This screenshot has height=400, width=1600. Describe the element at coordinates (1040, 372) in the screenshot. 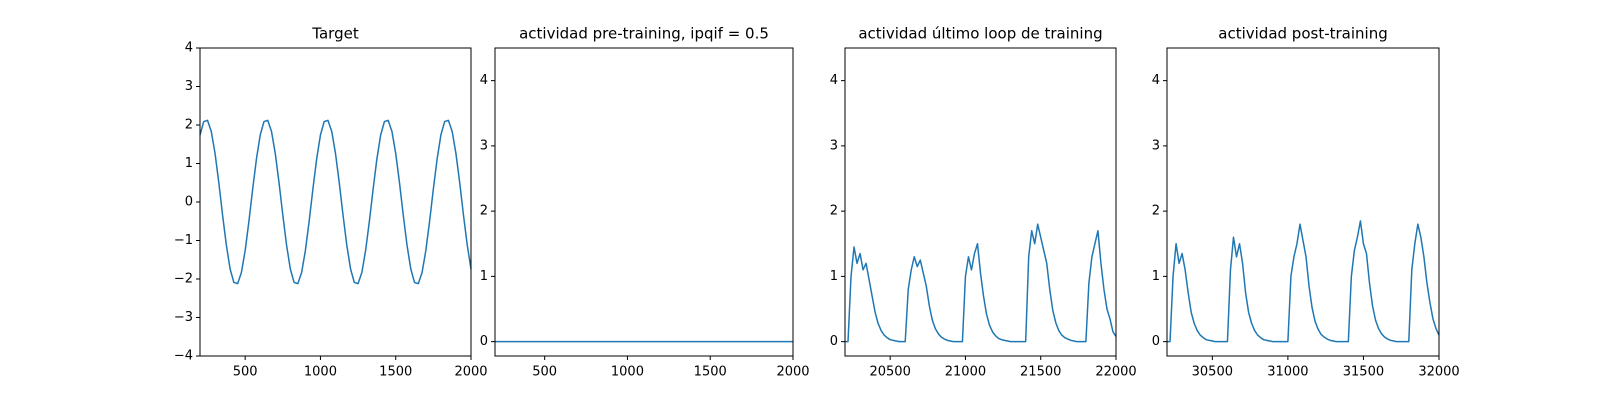

I see `x-tick-label: 21500` at that location.